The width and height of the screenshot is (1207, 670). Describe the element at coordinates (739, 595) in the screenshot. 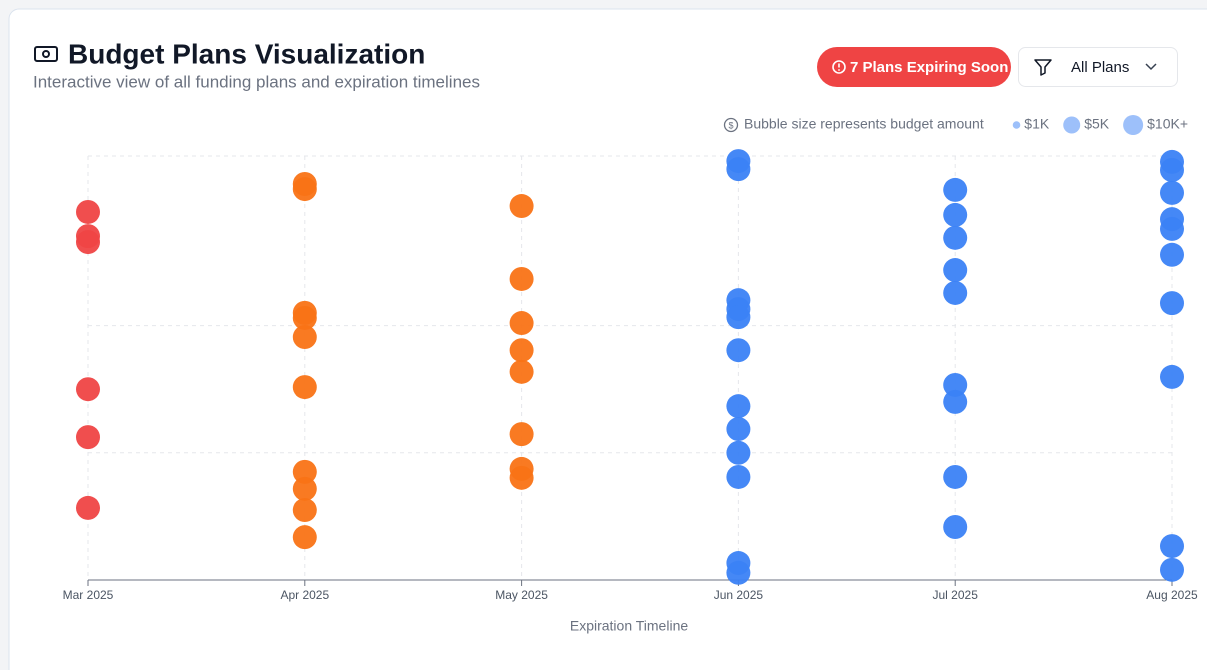

I see `x-tick-label: Jun 2025` at that location.